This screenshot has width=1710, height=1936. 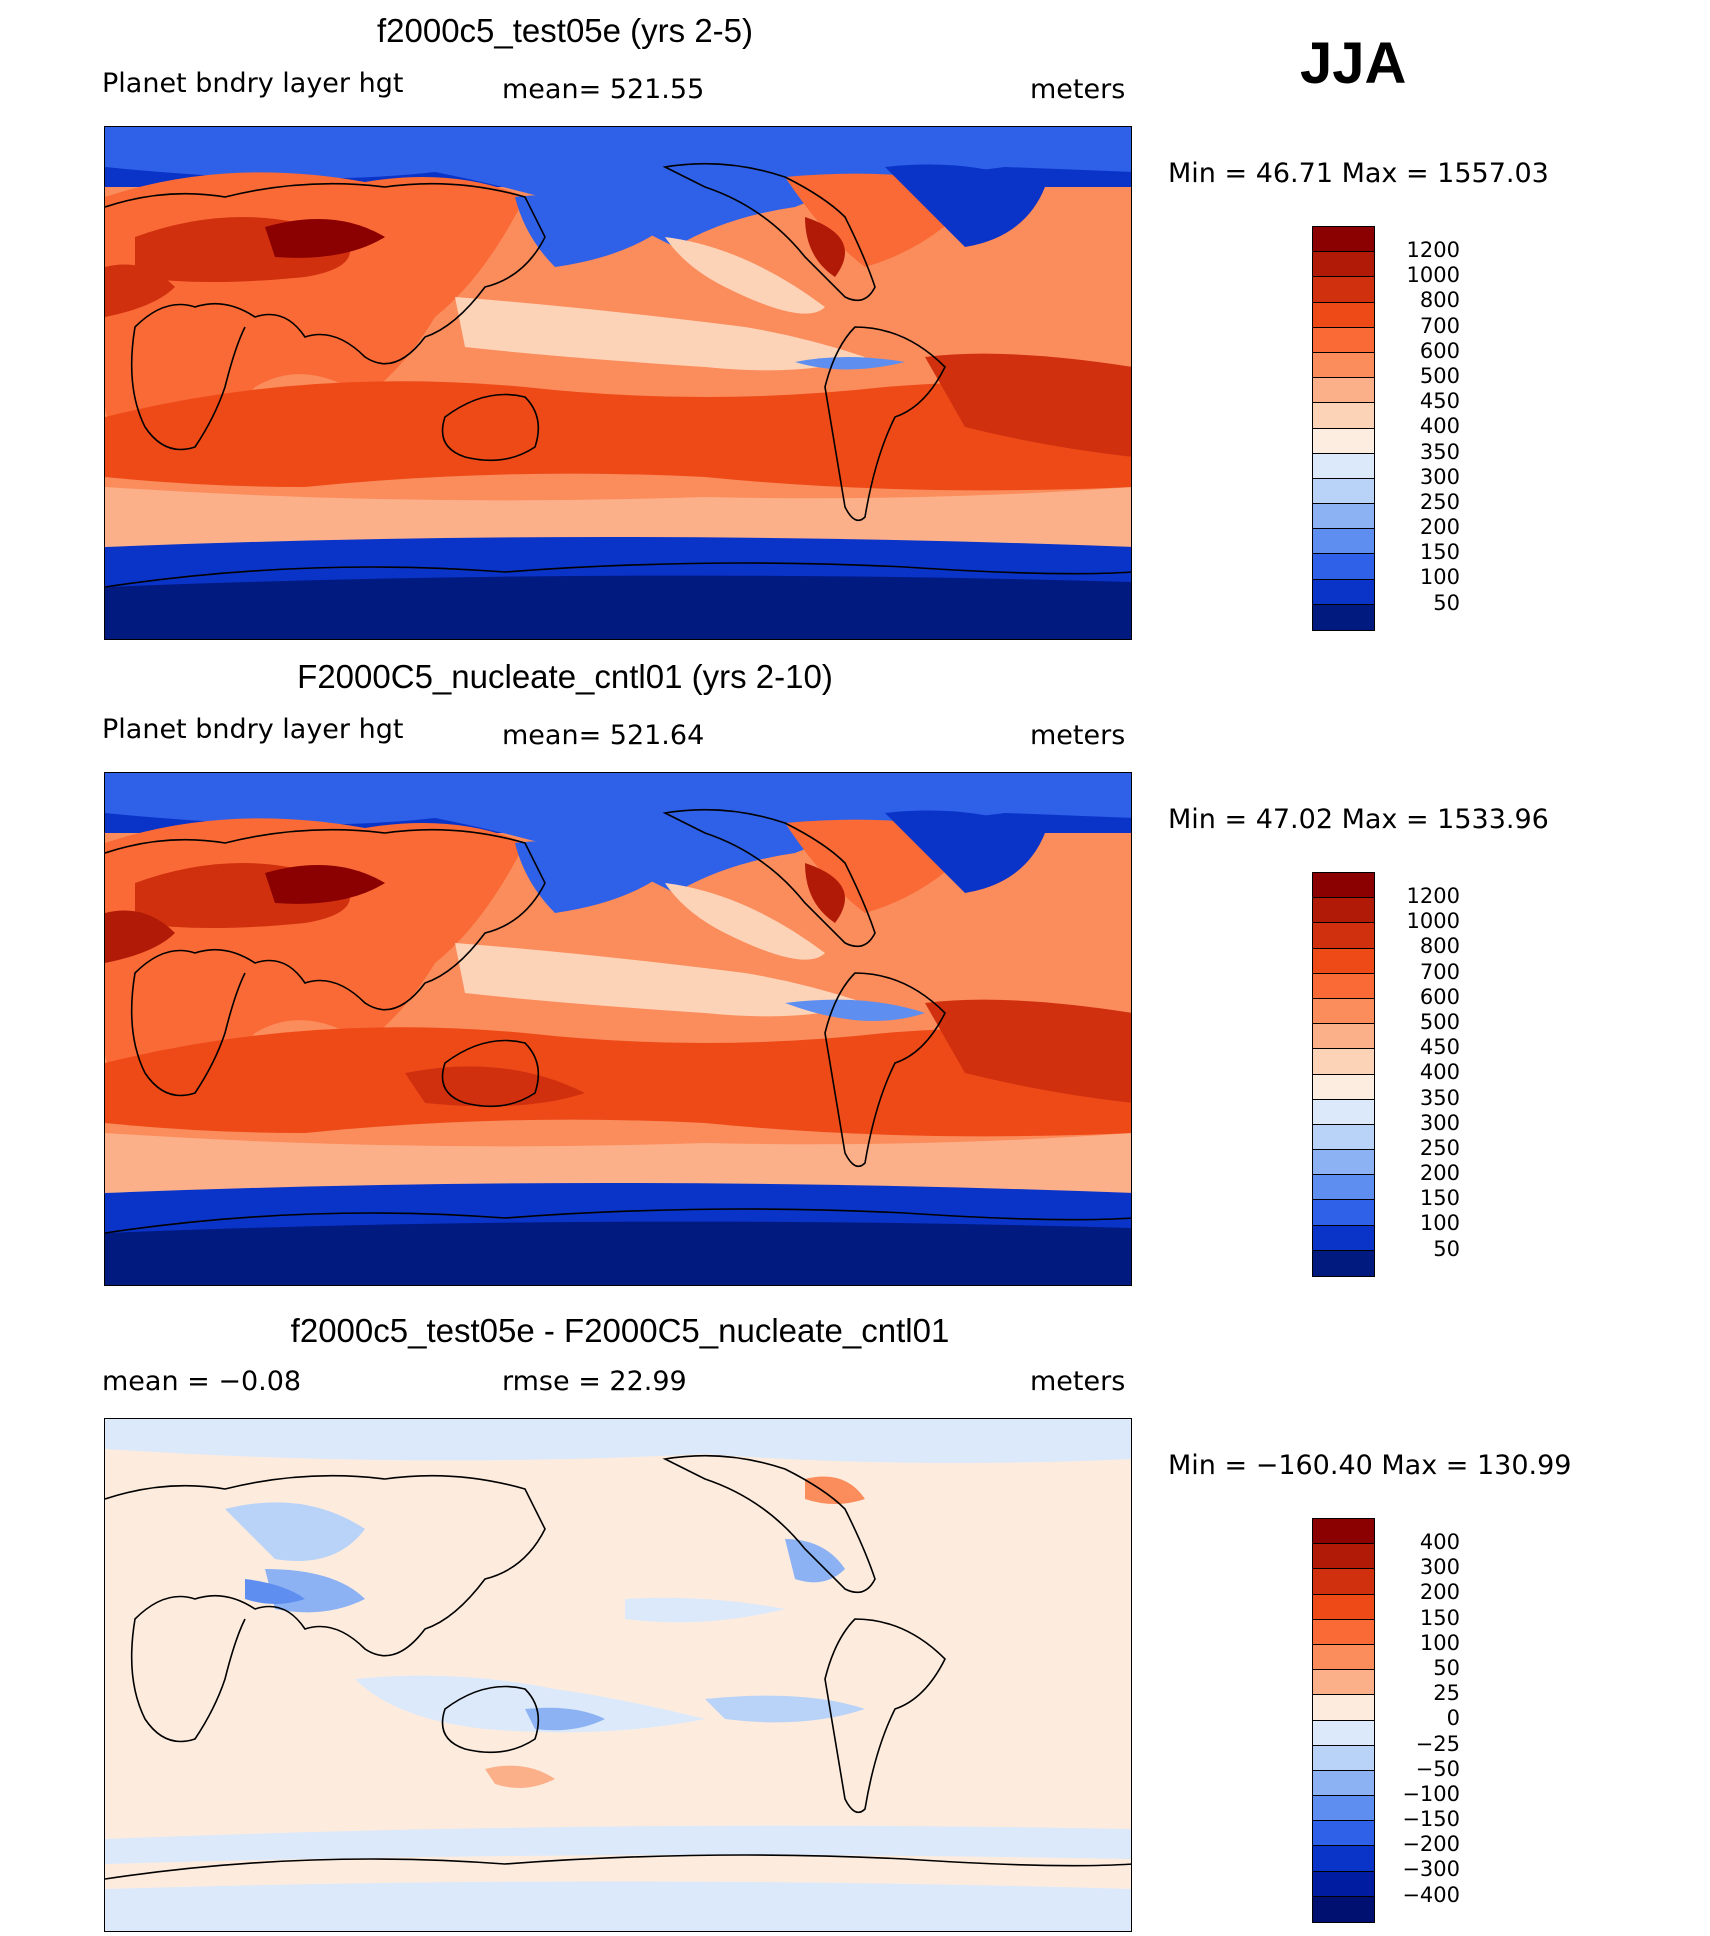 I want to click on p3-asia-neg, so click(x=295, y=1531).